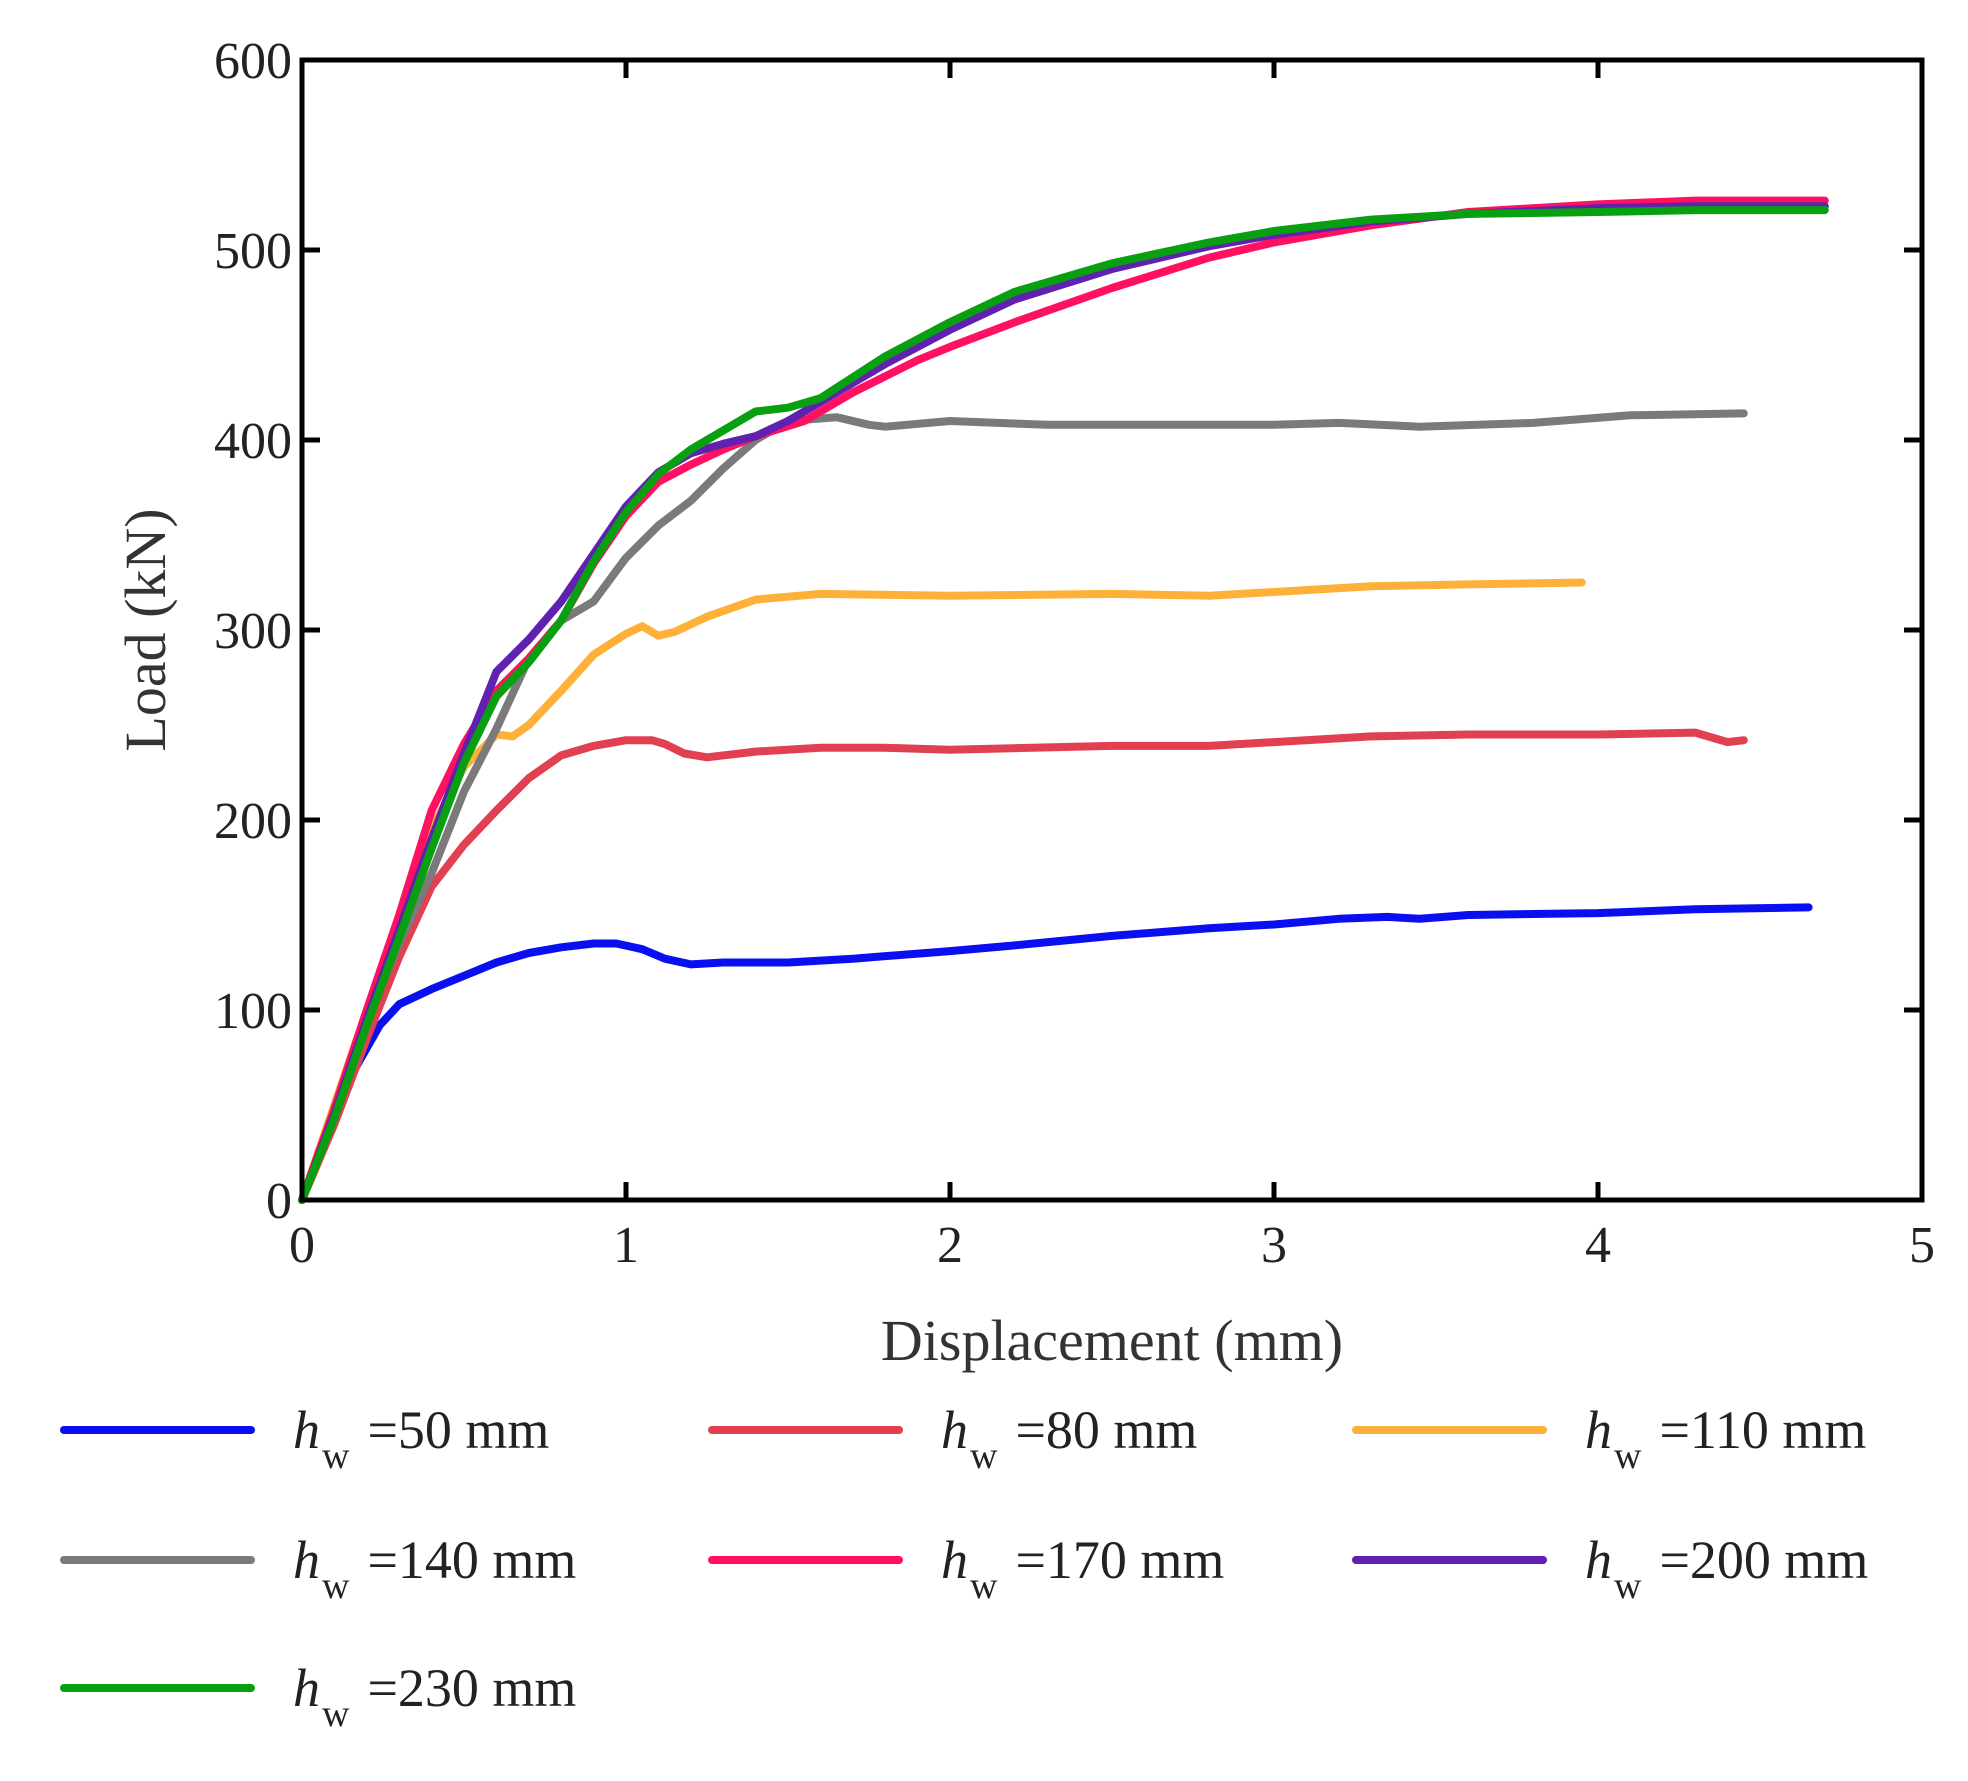  I want to click on y-tick-label-0: 0, so click(279, 1201).